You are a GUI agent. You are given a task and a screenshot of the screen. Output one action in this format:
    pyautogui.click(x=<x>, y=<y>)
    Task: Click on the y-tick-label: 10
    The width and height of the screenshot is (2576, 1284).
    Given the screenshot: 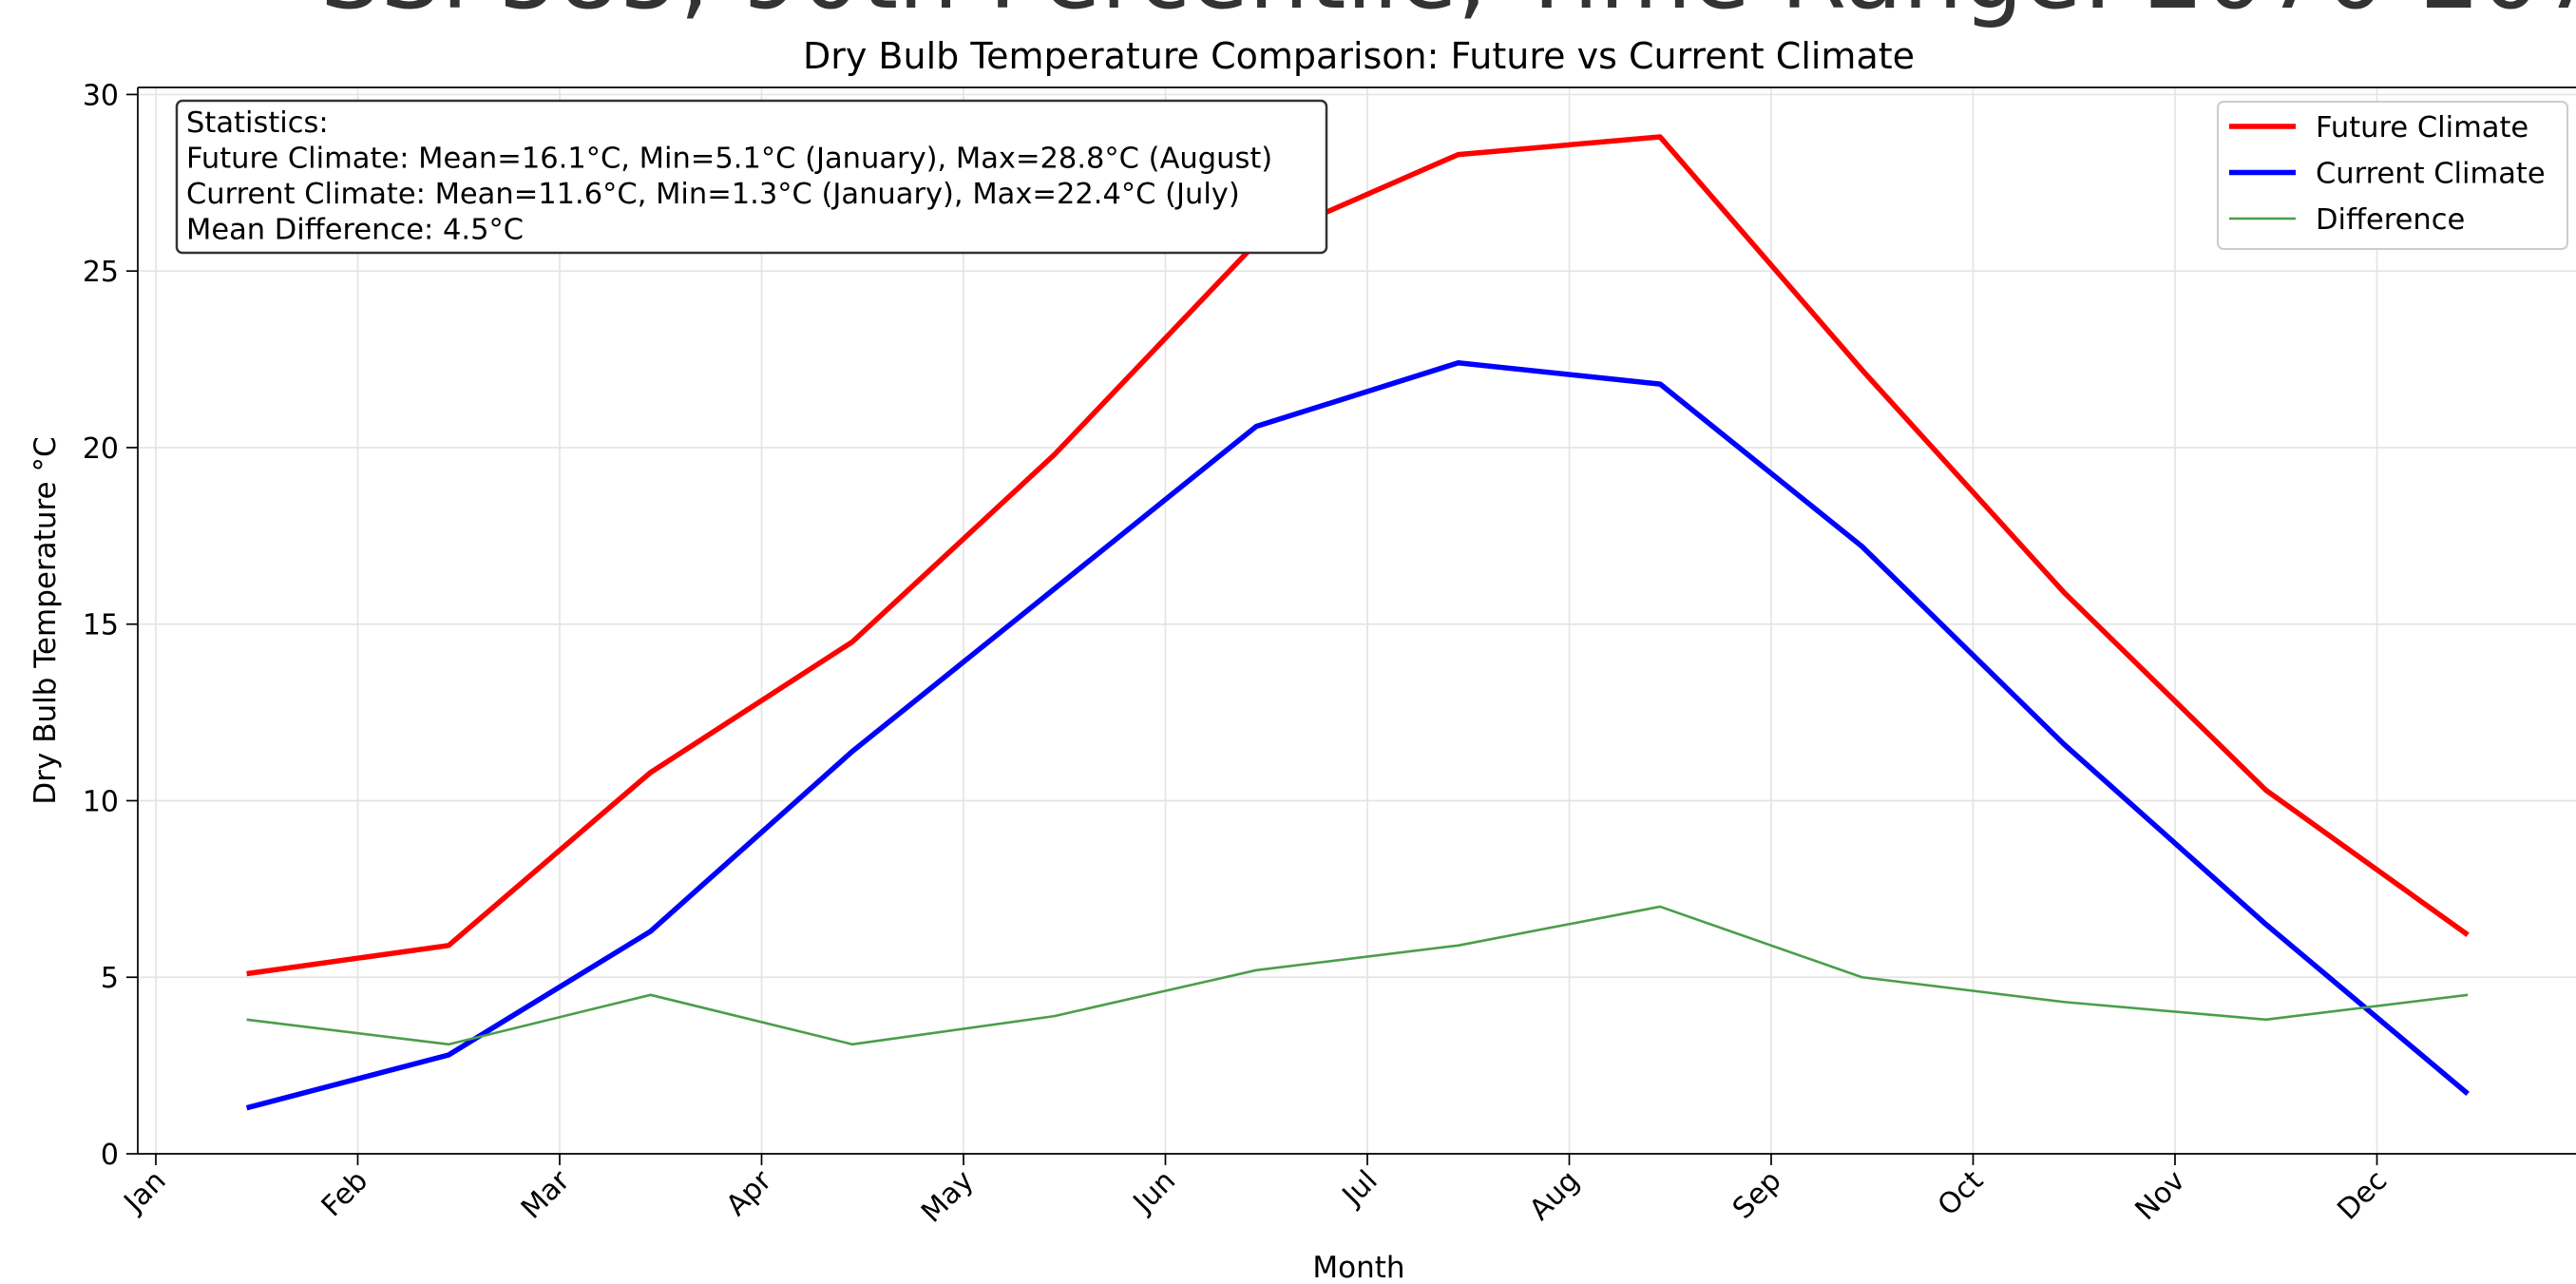 What is the action you would take?
    pyautogui.click(x=101, y=801)
    